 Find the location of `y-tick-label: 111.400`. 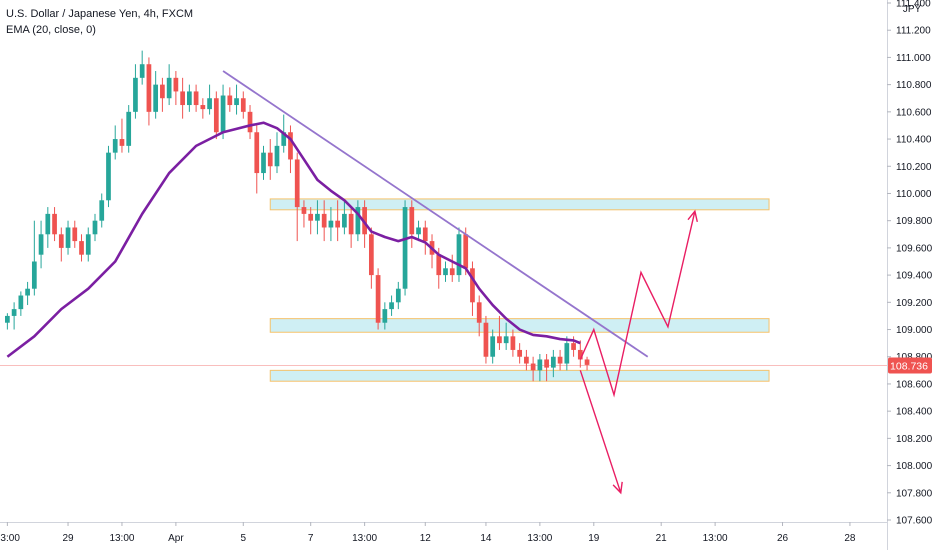

y-tick-label: 111.400 is located at coordinates (913, 5).